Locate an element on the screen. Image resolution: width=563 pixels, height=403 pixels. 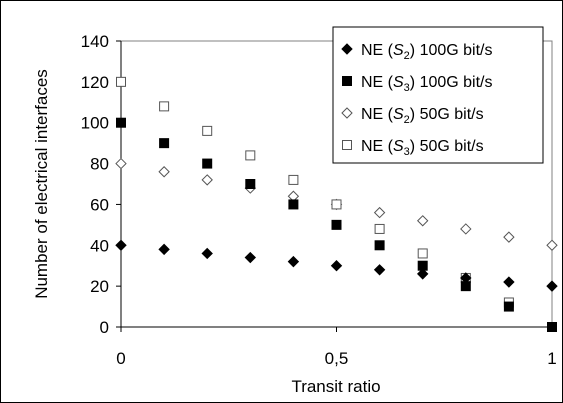
x-tick-label: 0 is located at coordinates (120, 358).